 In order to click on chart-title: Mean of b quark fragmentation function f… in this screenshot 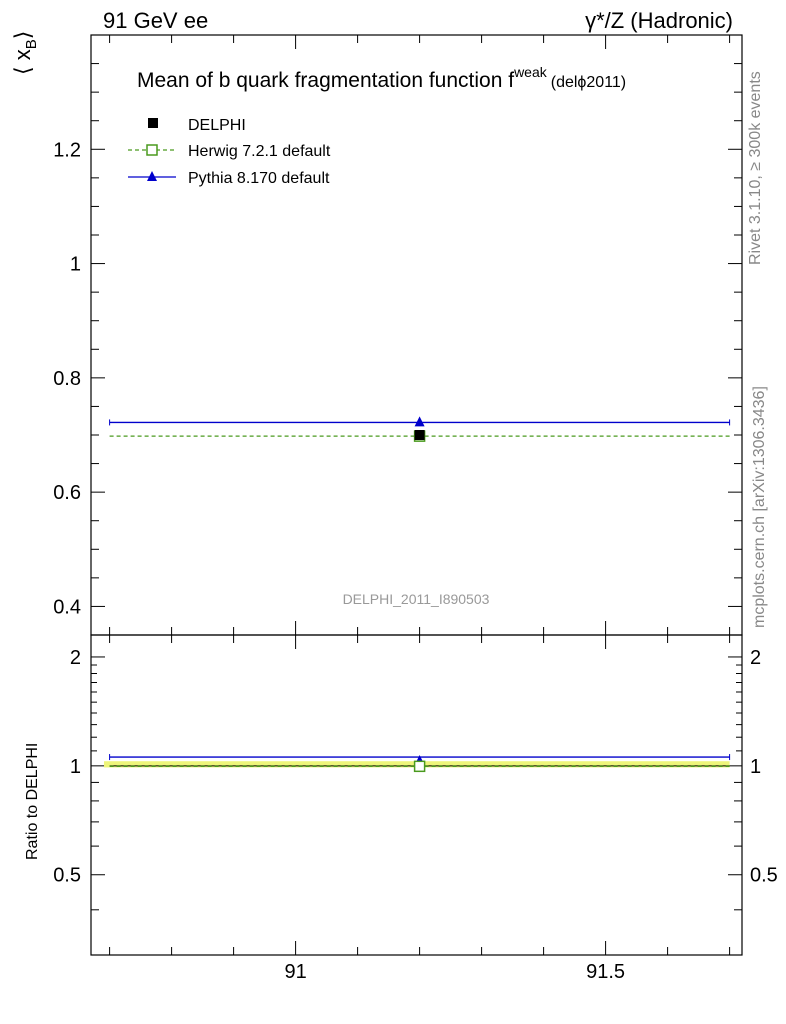, I will do `click(381, 78)`.